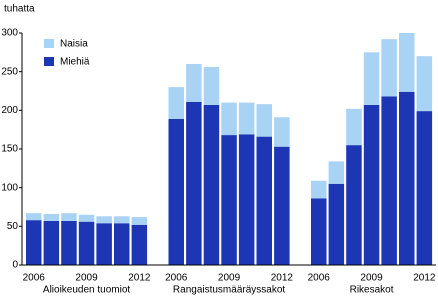 The height and width of the screenshot is (300, 438). Describe the element at coordinates (9, 187) in the screenshot. I see `y-tick-label: 100` at that location.